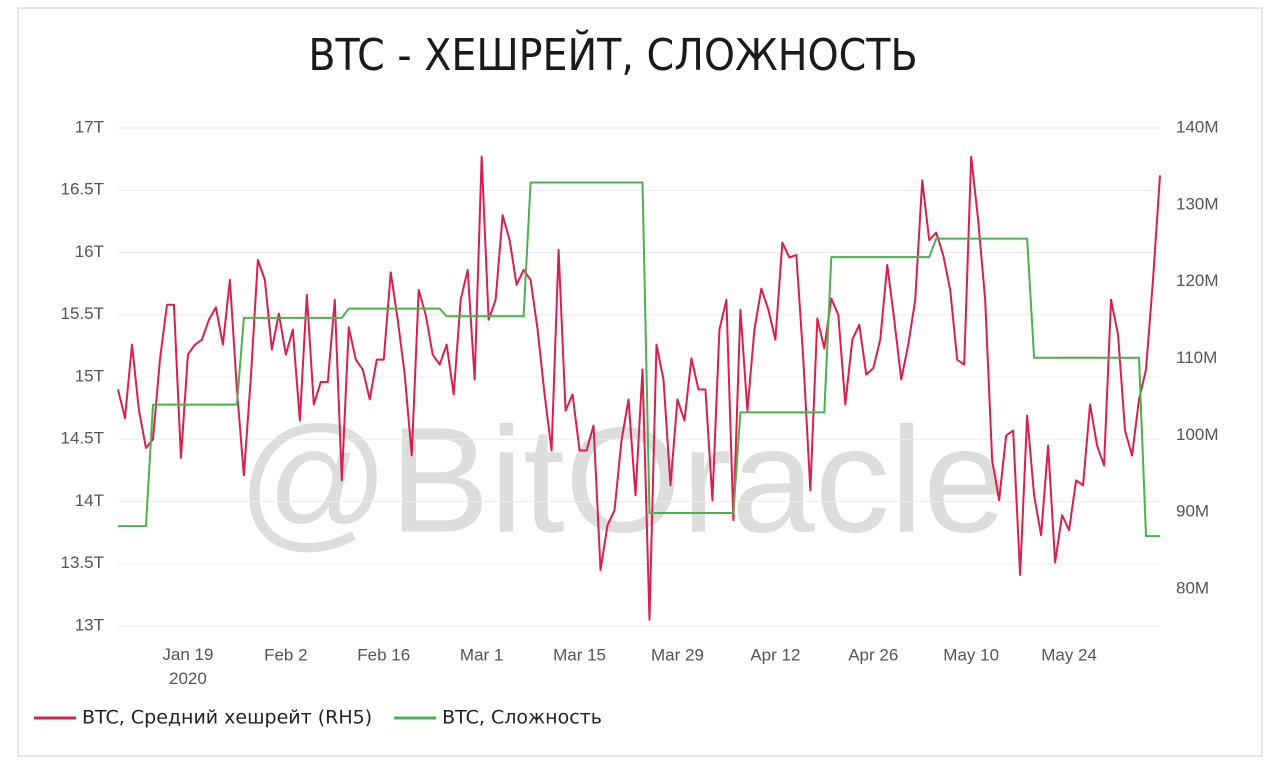  Describe the element at coordinates (1197, 434) in the screenshot. I see `y2-tick-label: 100M` at that location.